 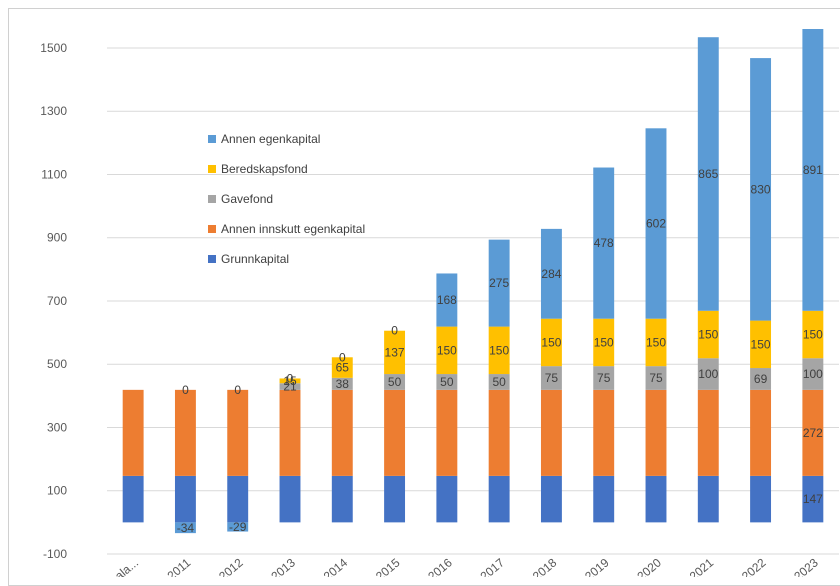 I want to click on data-label: 69, so click(x=761, y=379).